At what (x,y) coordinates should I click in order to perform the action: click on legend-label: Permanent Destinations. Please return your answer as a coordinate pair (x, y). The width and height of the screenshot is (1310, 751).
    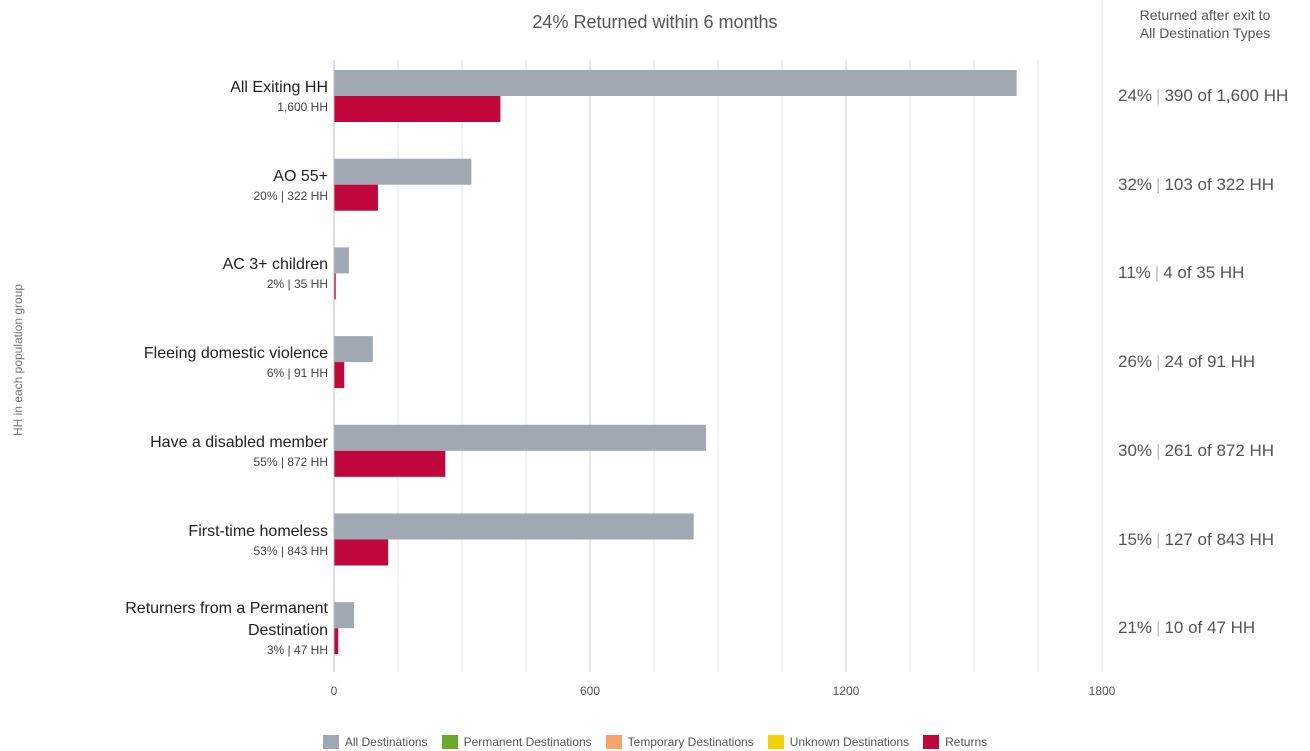
    Looking at the image, I should click on (527, 742).